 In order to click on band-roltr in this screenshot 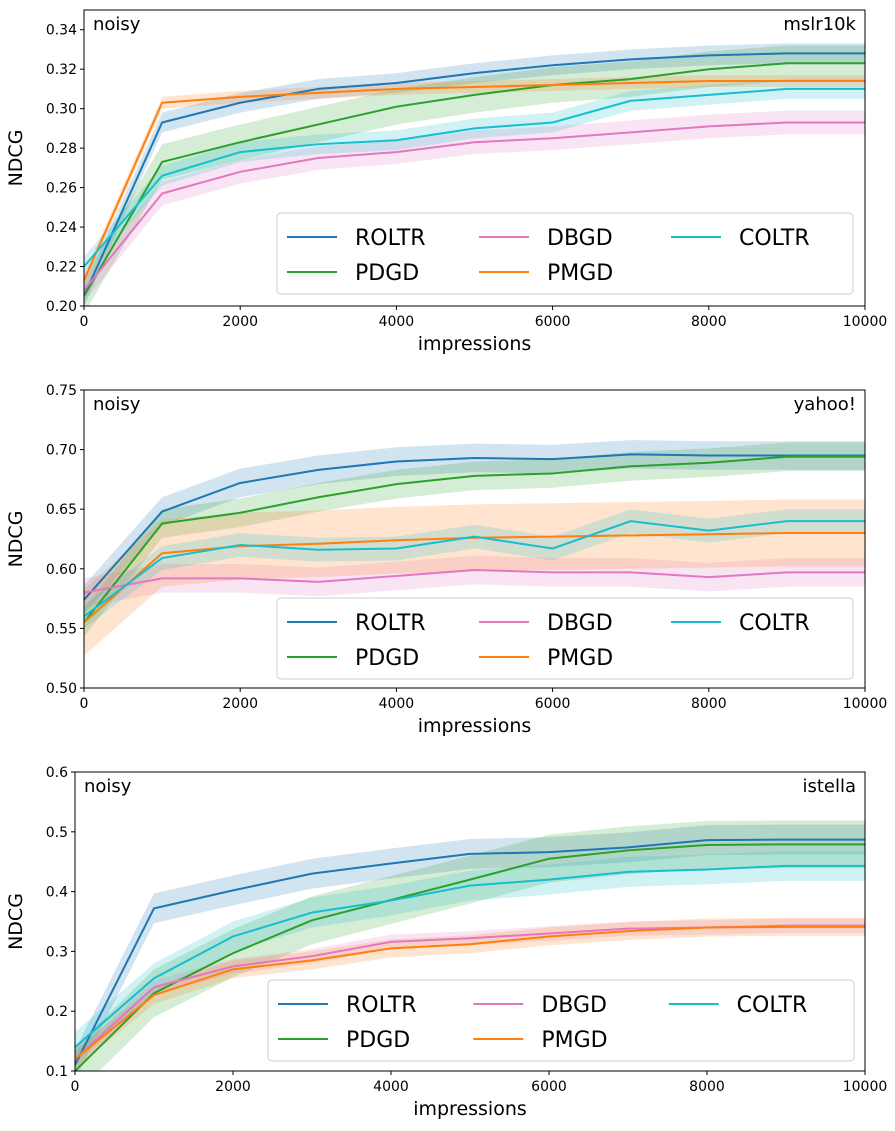, I will do `click(474, 527)`.